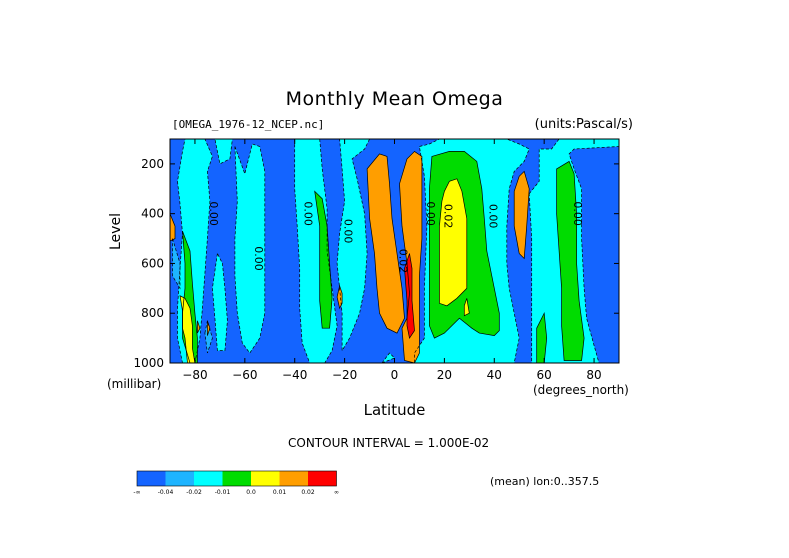 This screenshot has width=789, height=558. I want to click on colorbar-label: ∞, so click(336, 492).